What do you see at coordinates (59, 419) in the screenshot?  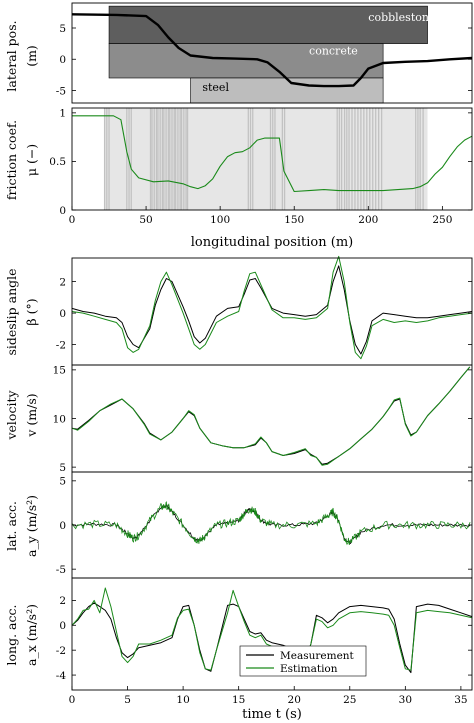 I see `velocity-ytick-label: 10` at bounding box center [59, 419].